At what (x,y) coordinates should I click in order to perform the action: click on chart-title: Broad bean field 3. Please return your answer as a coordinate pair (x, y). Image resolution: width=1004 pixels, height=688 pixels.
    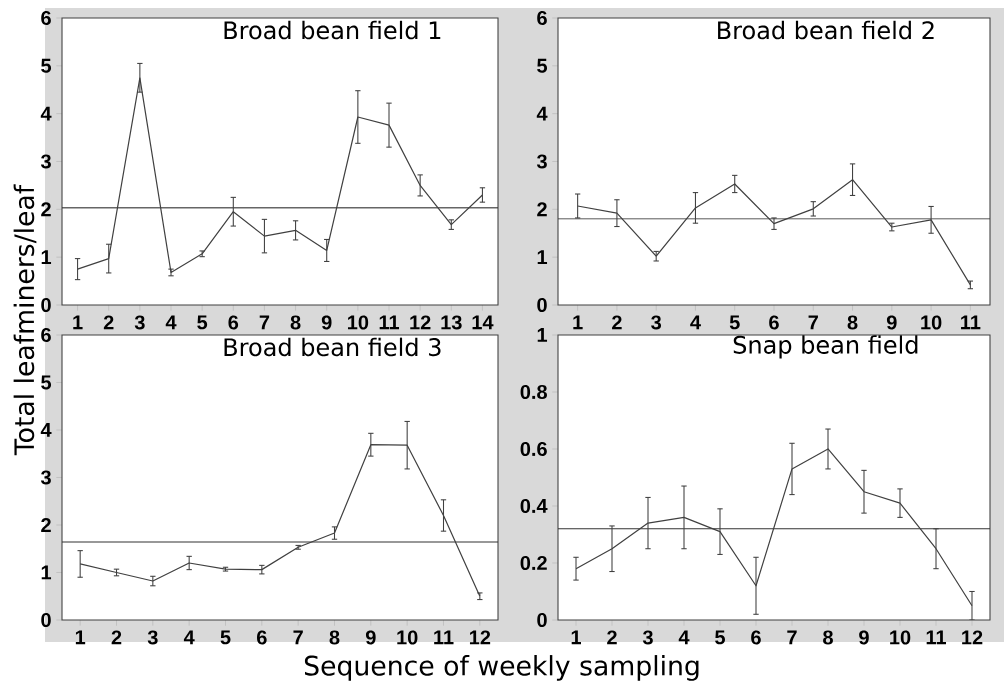
    Looking at the image, I should click on (332, 347).